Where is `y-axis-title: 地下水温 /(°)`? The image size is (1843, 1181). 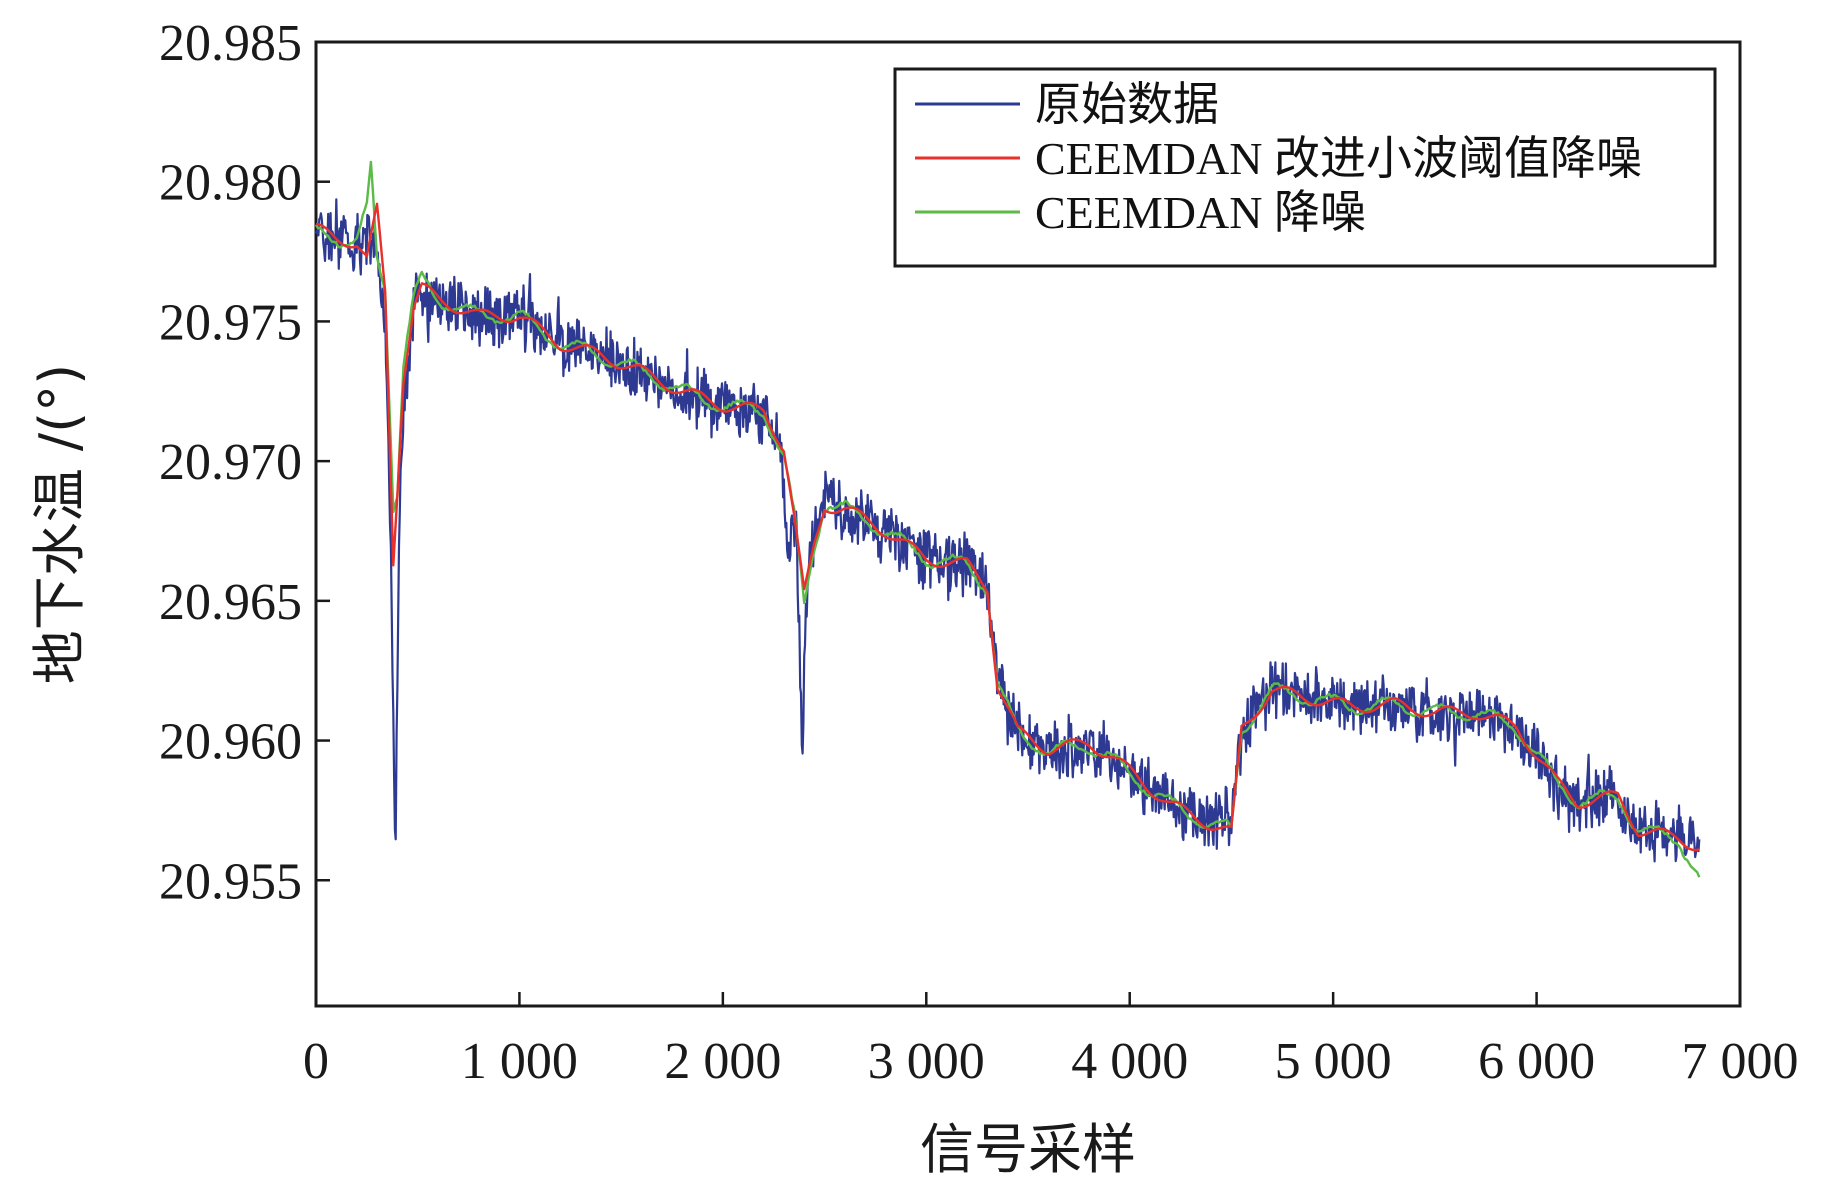 y-axis-title: 地下水温 /(°) is located at coordinates (59, 524).